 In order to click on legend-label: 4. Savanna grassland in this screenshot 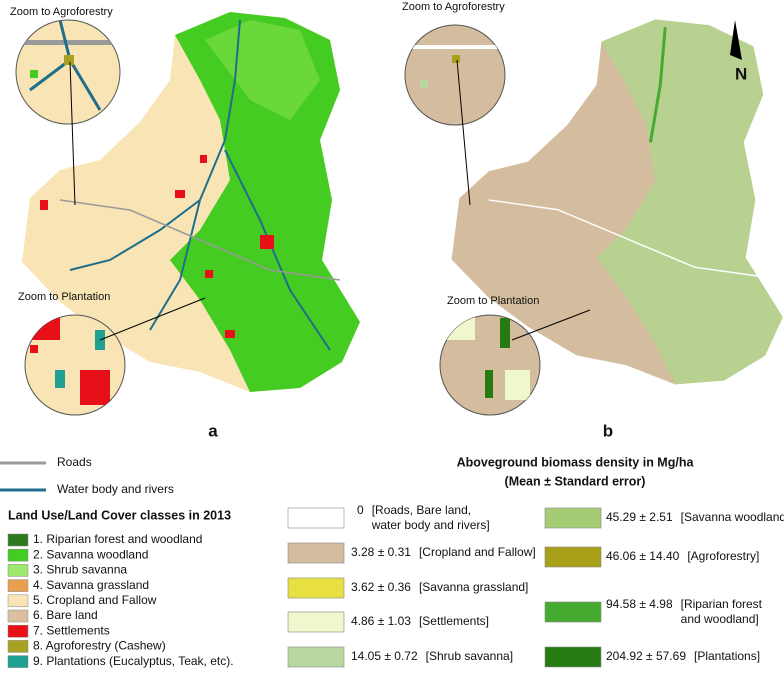, I will do `click(91, 585)`.